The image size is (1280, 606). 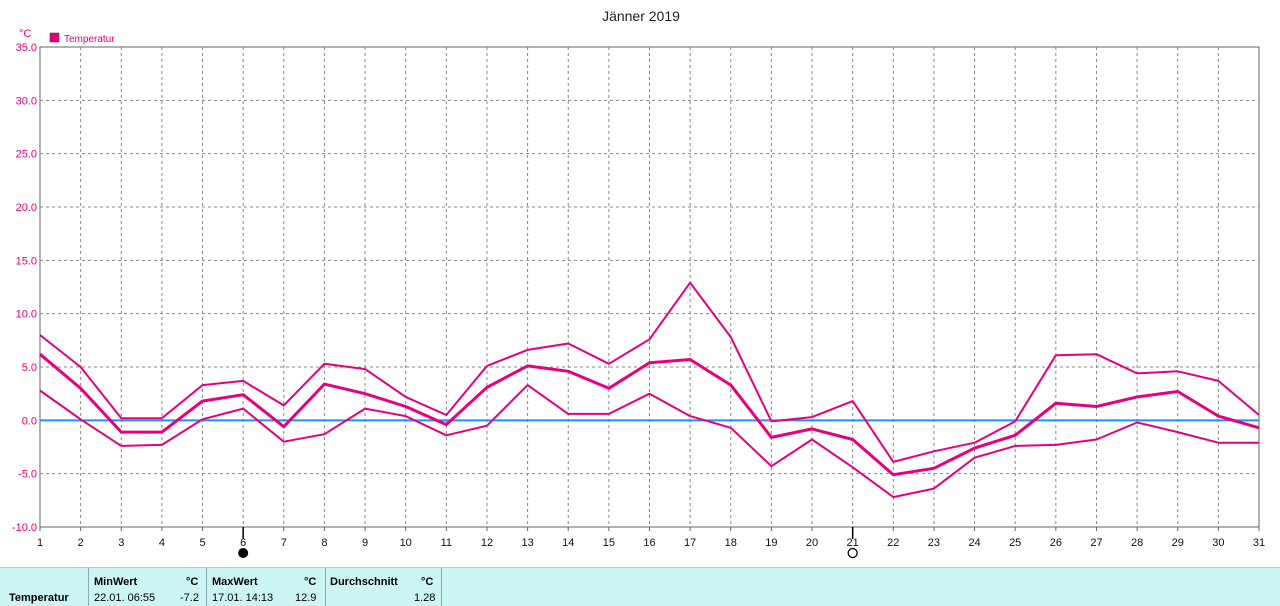 I want to click on x-tick-label: 31, so click(x=1259, y=543).